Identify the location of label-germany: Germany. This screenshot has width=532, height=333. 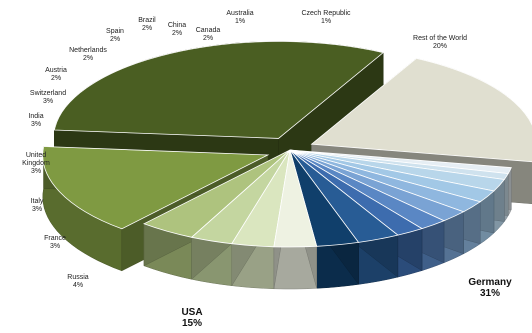
(490, 282).